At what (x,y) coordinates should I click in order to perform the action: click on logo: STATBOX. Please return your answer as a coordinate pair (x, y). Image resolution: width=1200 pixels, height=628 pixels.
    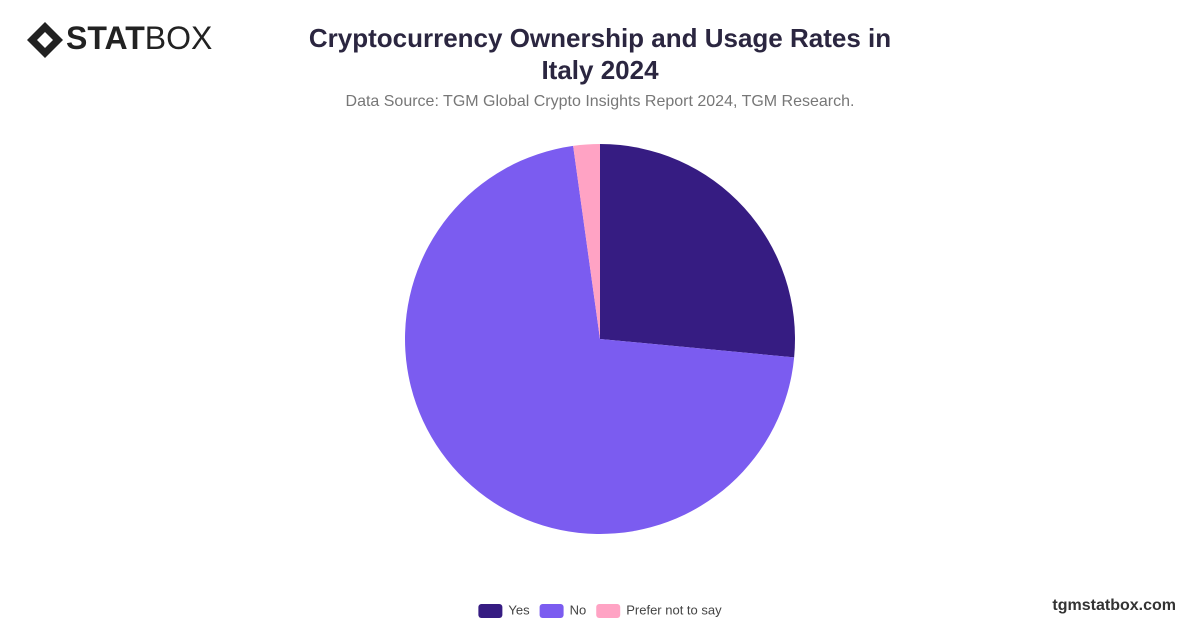
    Looking at the image, I should click on (119, 39).